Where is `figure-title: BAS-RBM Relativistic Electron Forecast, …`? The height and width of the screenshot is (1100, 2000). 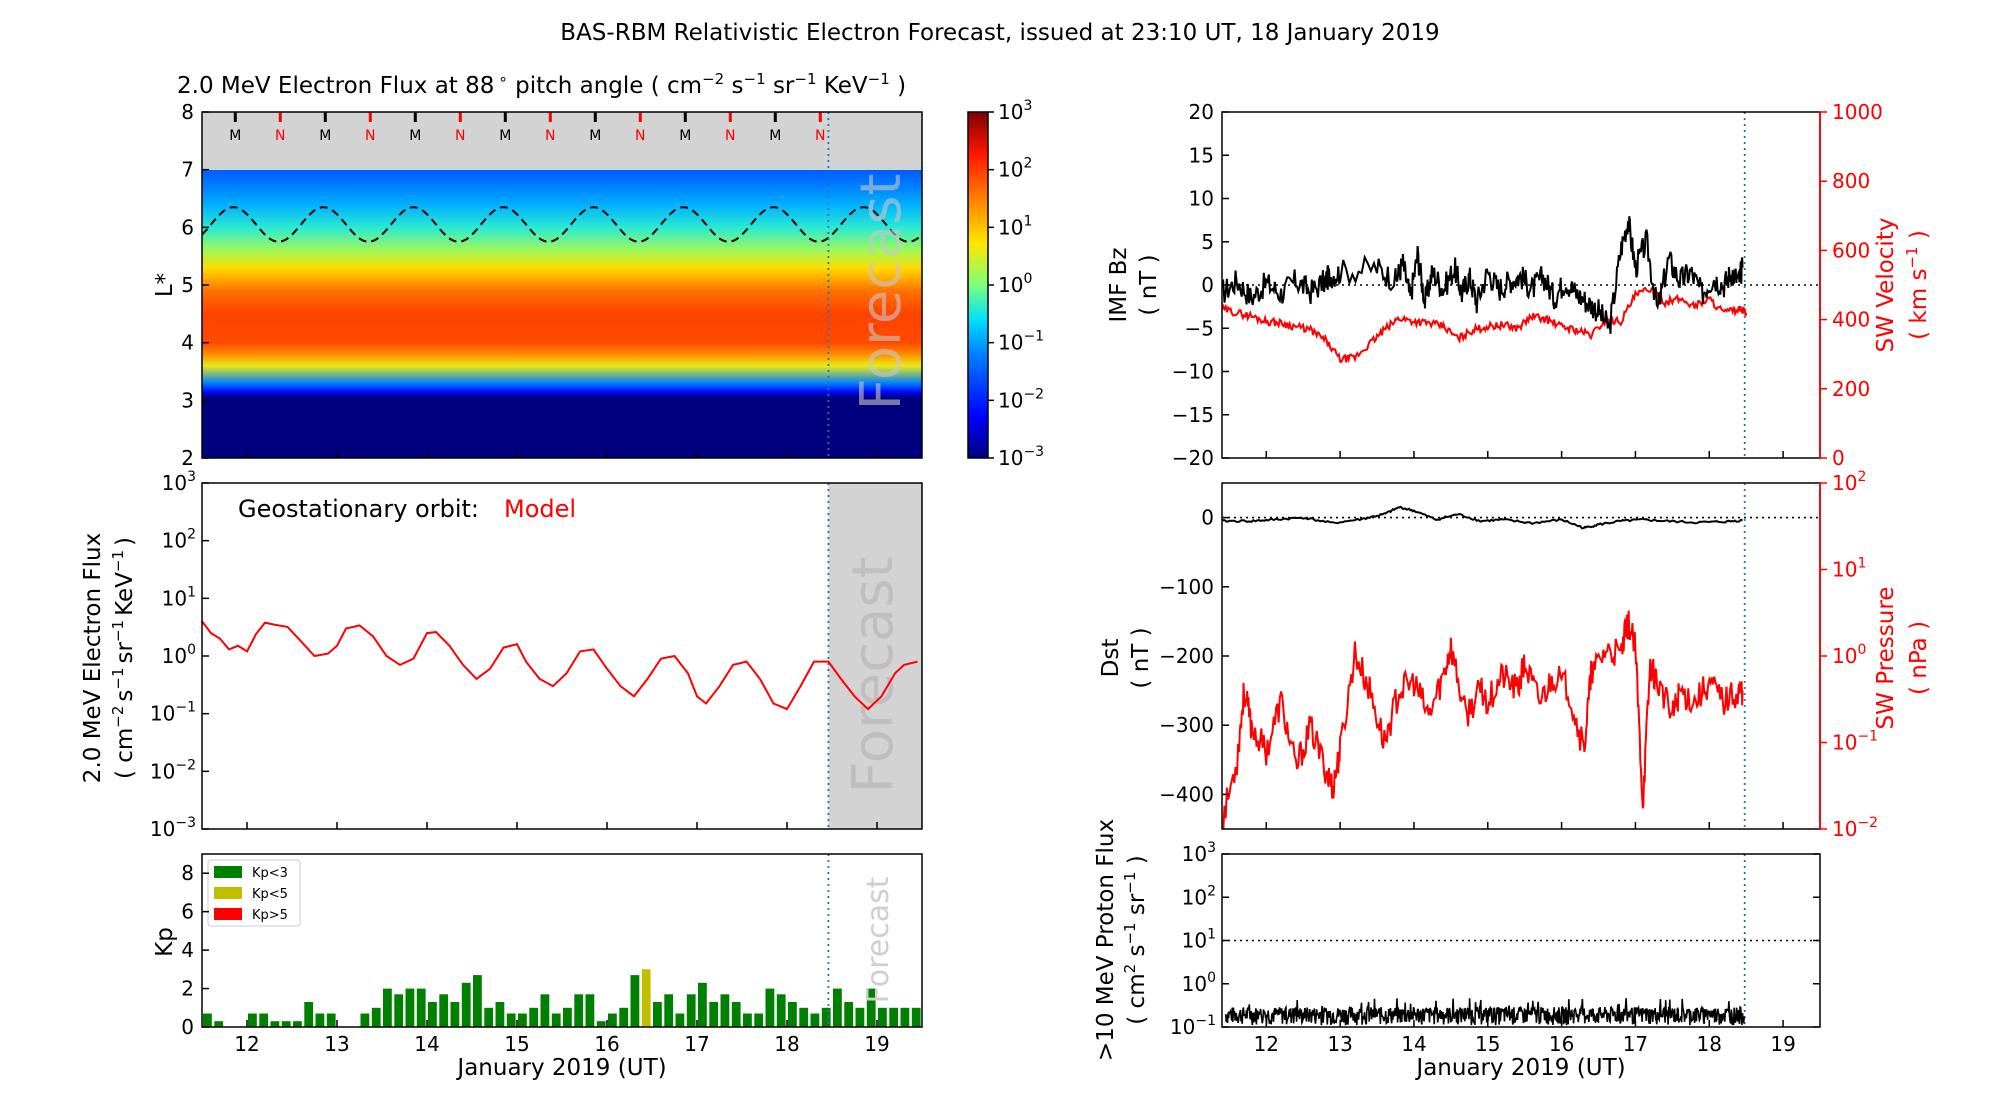 figure-title: BAS-RBM Relativistic Electron Forecast, … is located at coordinates (999, 33).